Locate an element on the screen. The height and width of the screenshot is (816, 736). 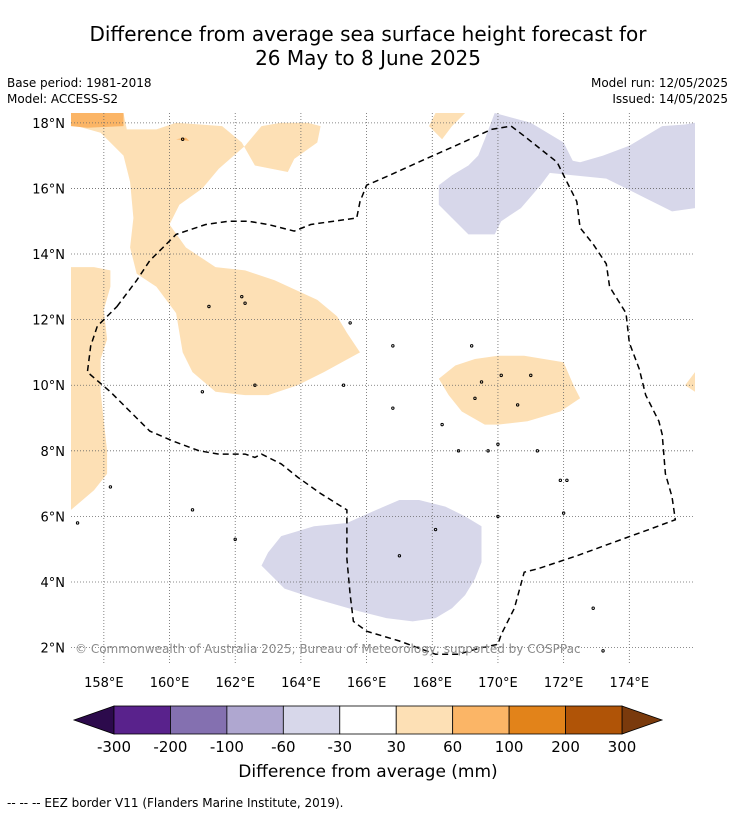
colorbar-over-arrow is located at coordinates (642, 720).